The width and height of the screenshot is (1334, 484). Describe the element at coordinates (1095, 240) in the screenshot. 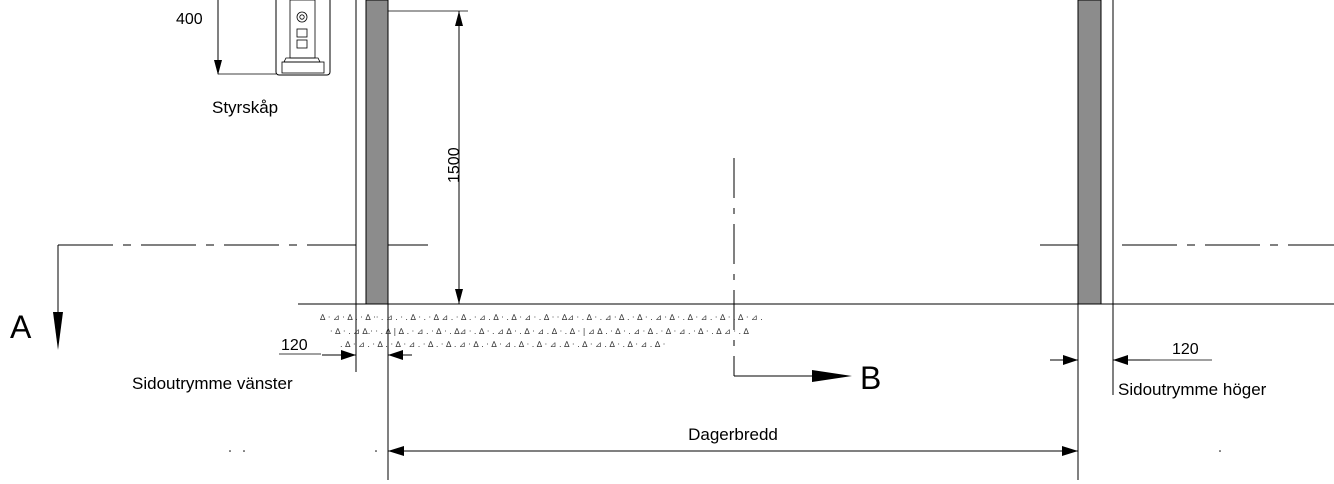

I see `right-post` at that location.